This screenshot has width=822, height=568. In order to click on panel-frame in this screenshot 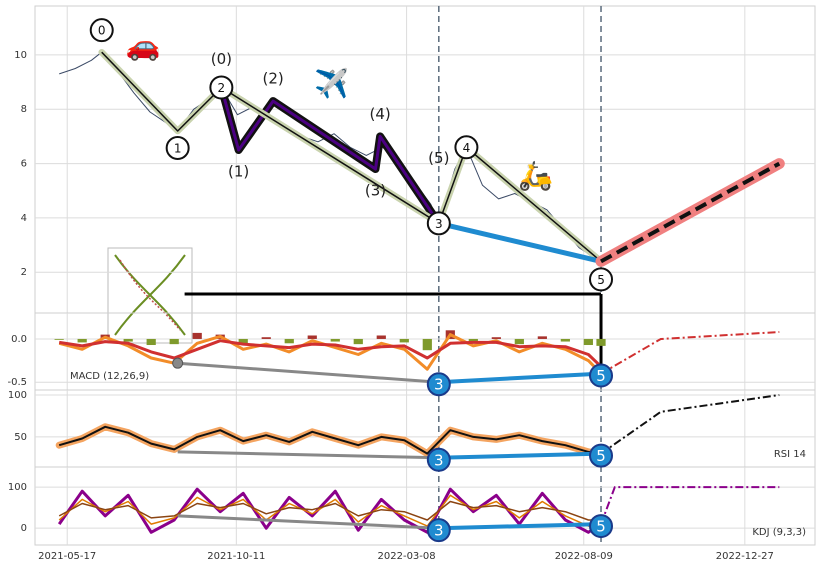, I will do `click(425, 506)`.